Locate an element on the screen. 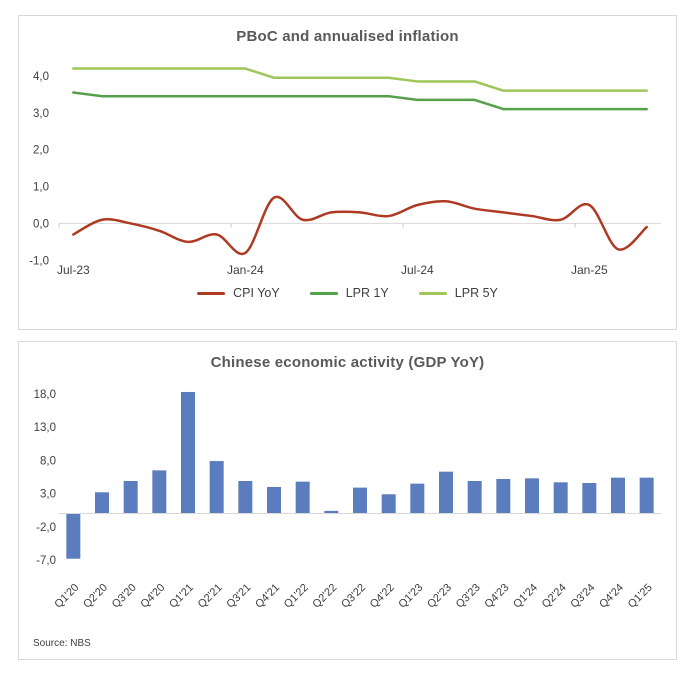 The image size is (696, 676). y-tick-label: 4,0 is located at coordinates (41, 77).